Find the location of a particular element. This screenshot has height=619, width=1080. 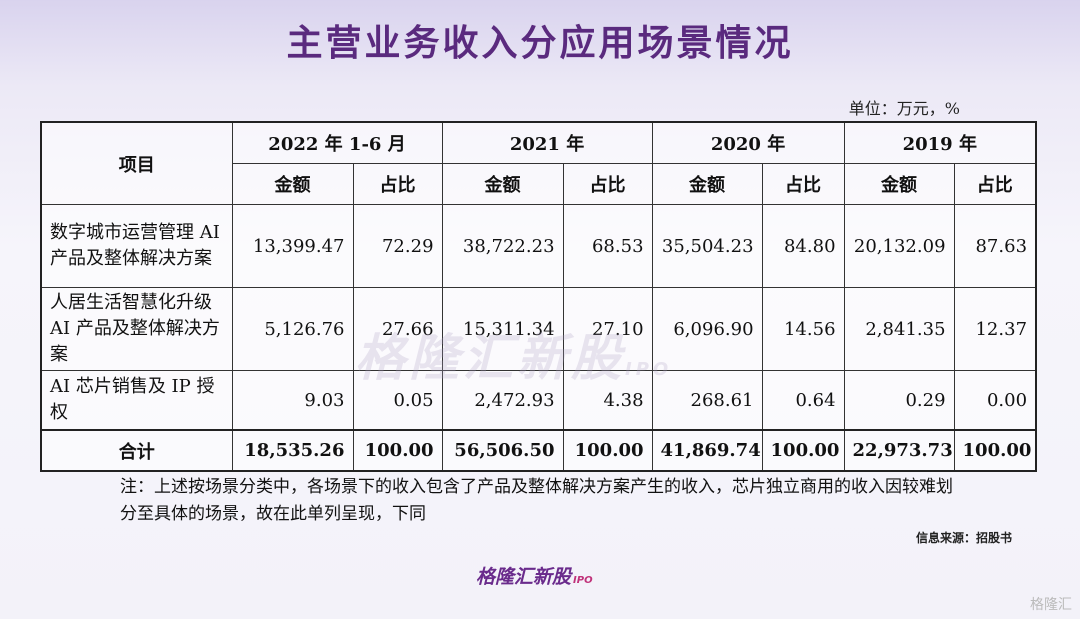

item-header: 项目 is located at coordinates (136, 163).